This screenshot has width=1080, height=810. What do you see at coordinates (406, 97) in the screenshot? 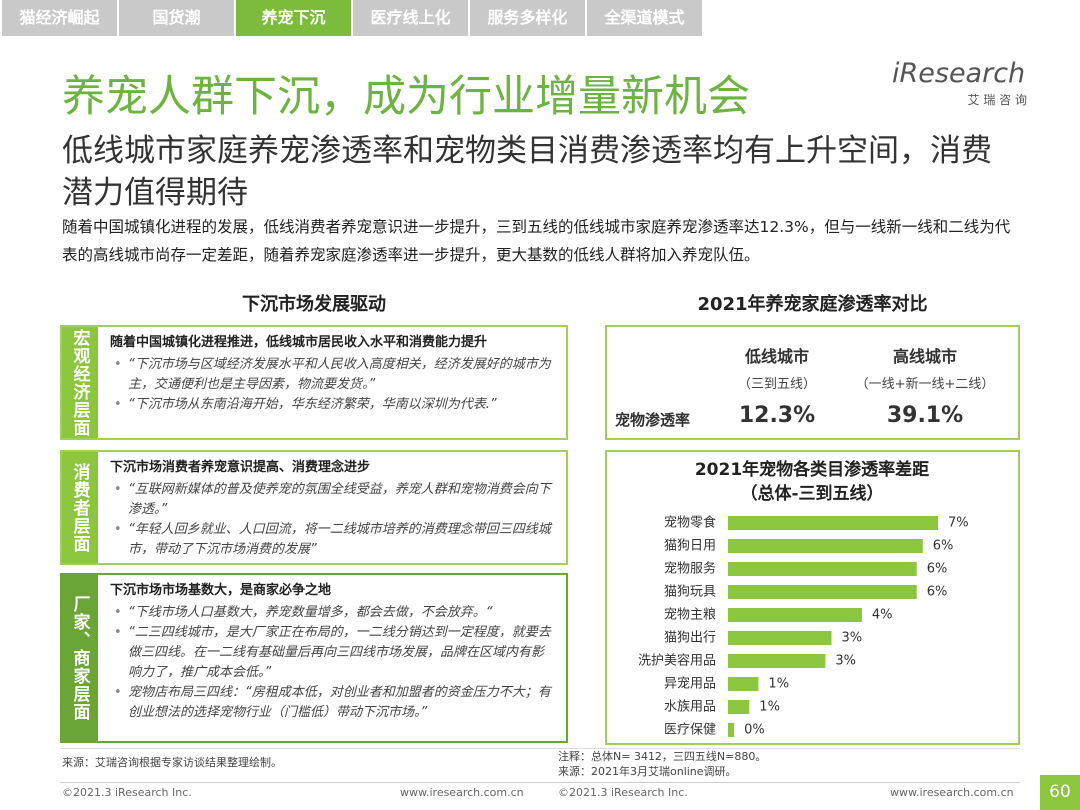
I see `page-title: 养宠人群下沉，成为行业增量新机会` at bounding box center [406, 97].